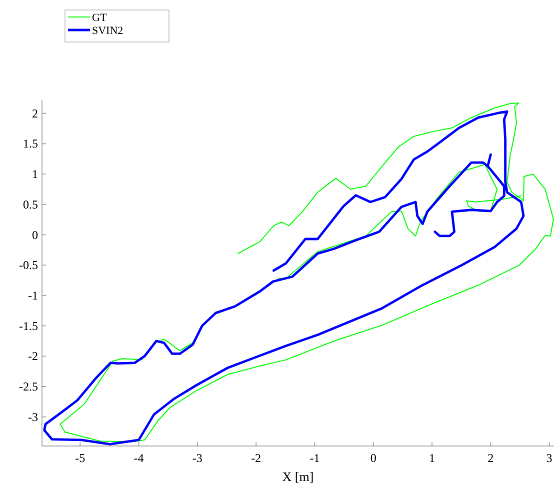  Describe the element at coordinates (35, 113) in the screenshot. I see `y-tick-label: 2` at that location.